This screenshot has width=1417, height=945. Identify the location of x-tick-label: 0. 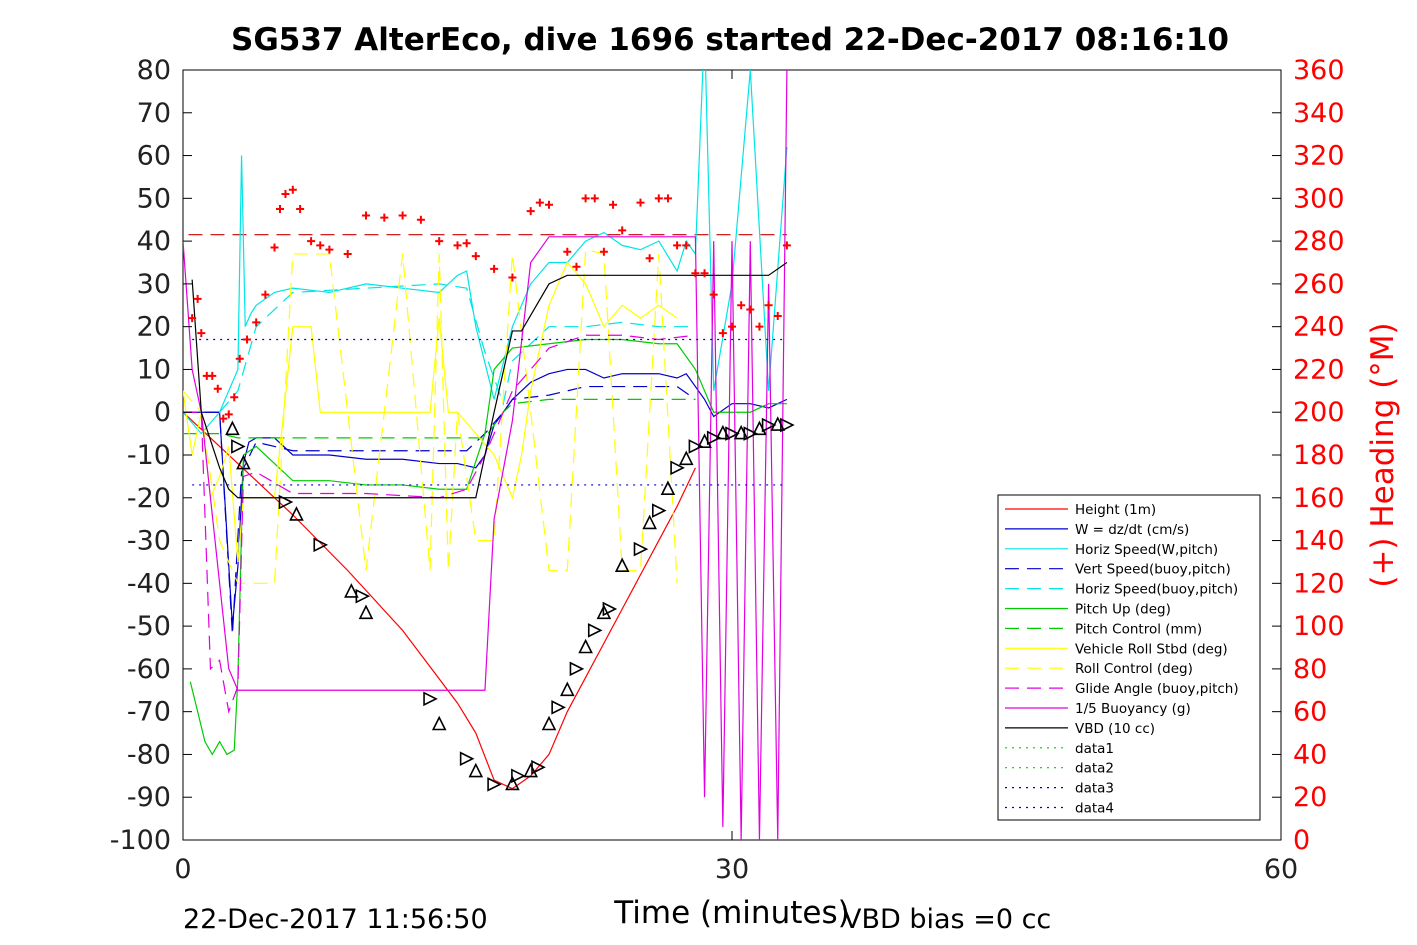
(182, 869).